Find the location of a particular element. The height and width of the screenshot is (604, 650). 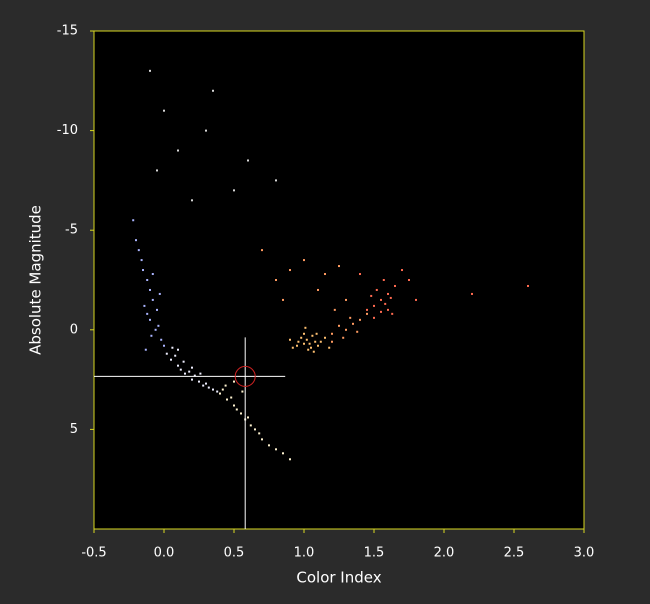

y-tick-label: -10 is located at coordinates (67, 130).